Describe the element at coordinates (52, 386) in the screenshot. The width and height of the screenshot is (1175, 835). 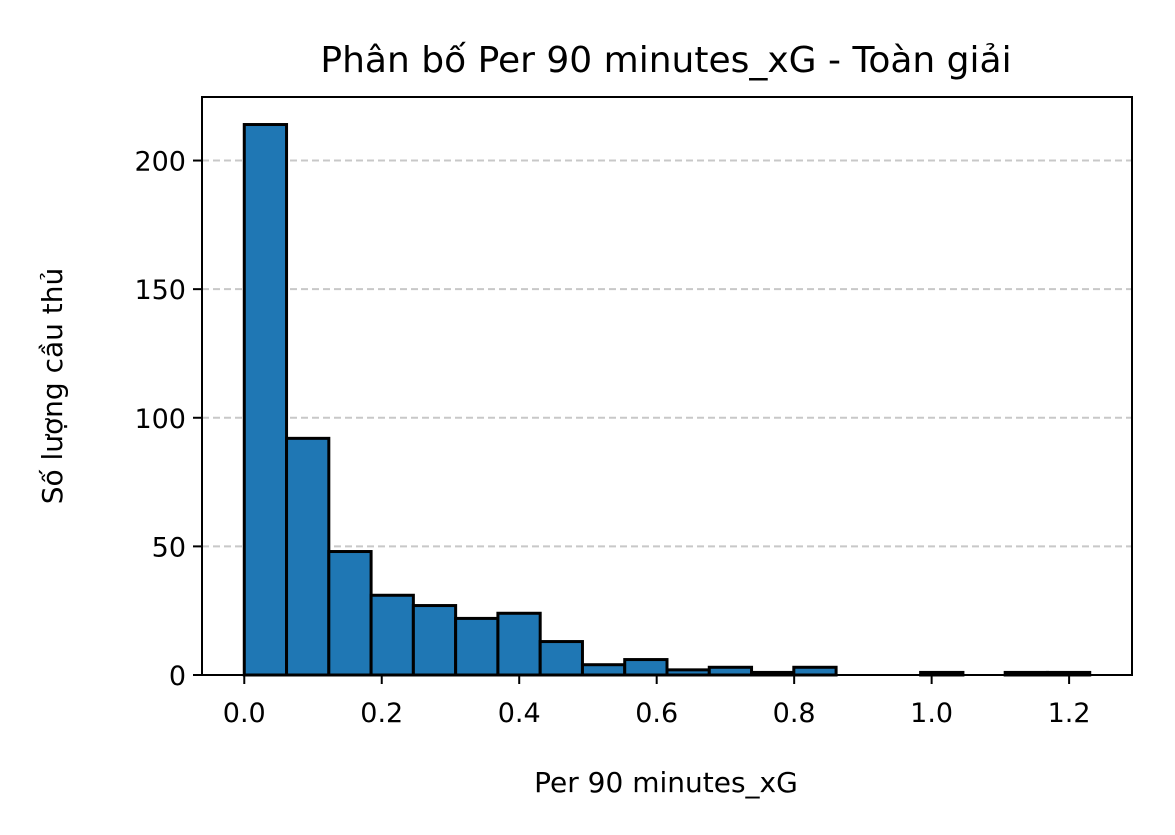
I see `y-axis-label: Số lượng cầu thủ` at that location.